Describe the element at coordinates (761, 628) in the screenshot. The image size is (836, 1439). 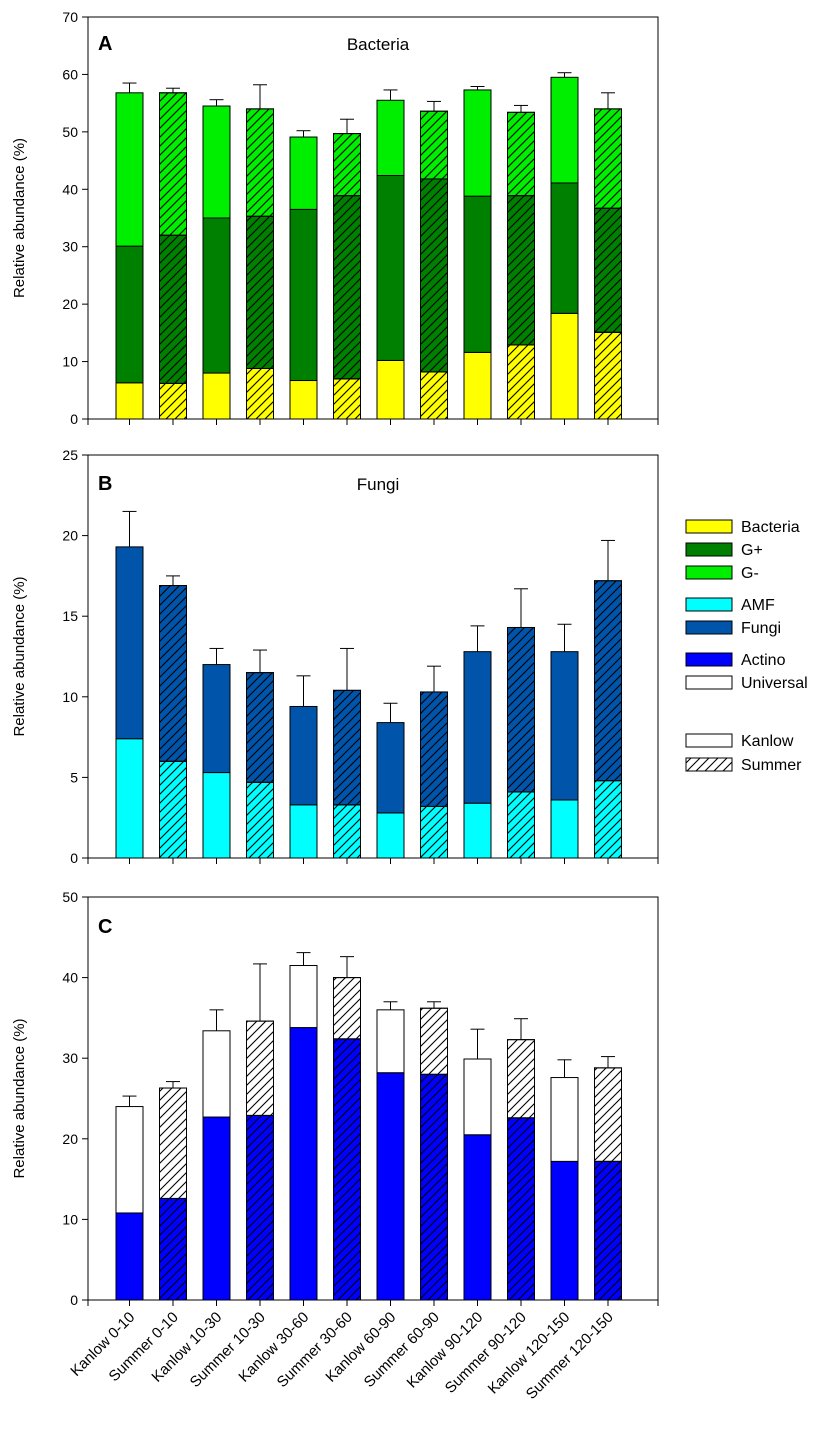
I see `legend-label-fungi: Fungi` at that location.